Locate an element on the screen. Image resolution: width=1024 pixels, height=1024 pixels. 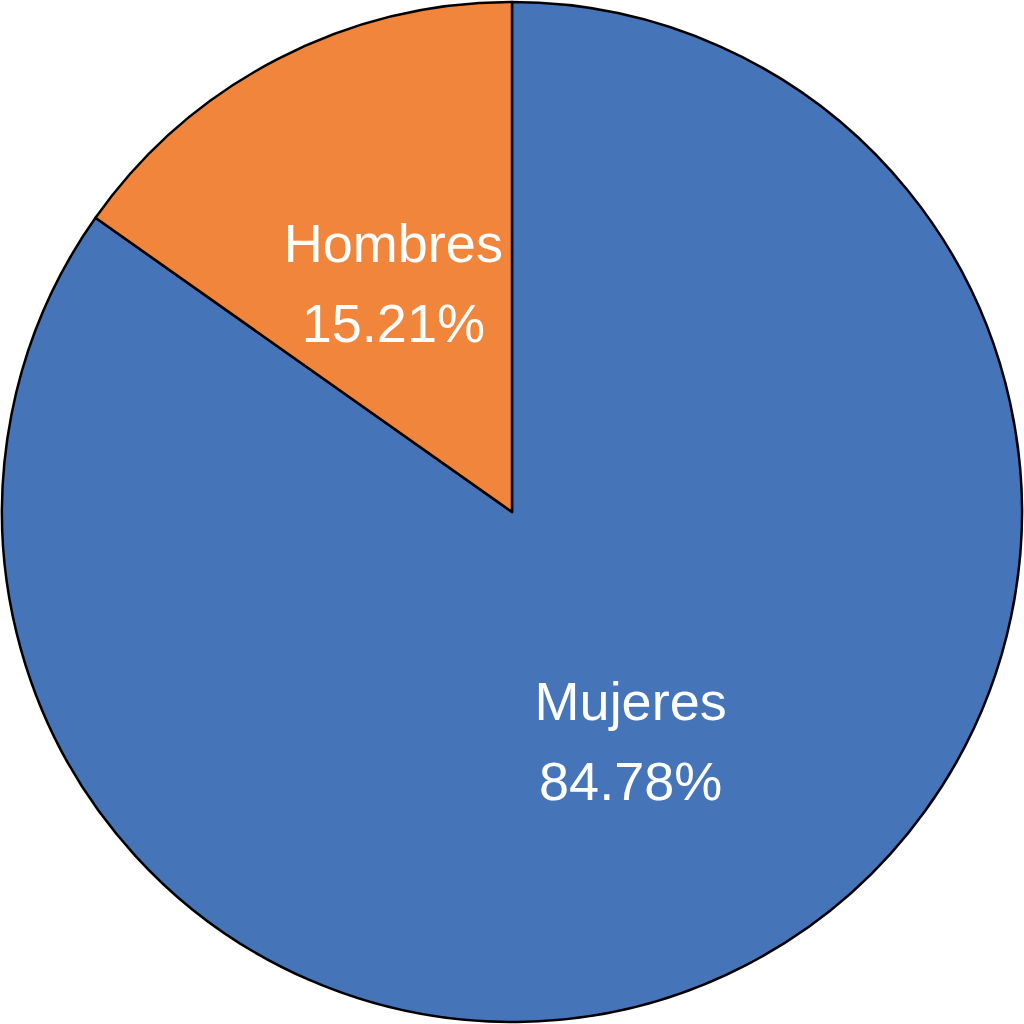
slice-label: Hombres is located at coordinates (393, 242).